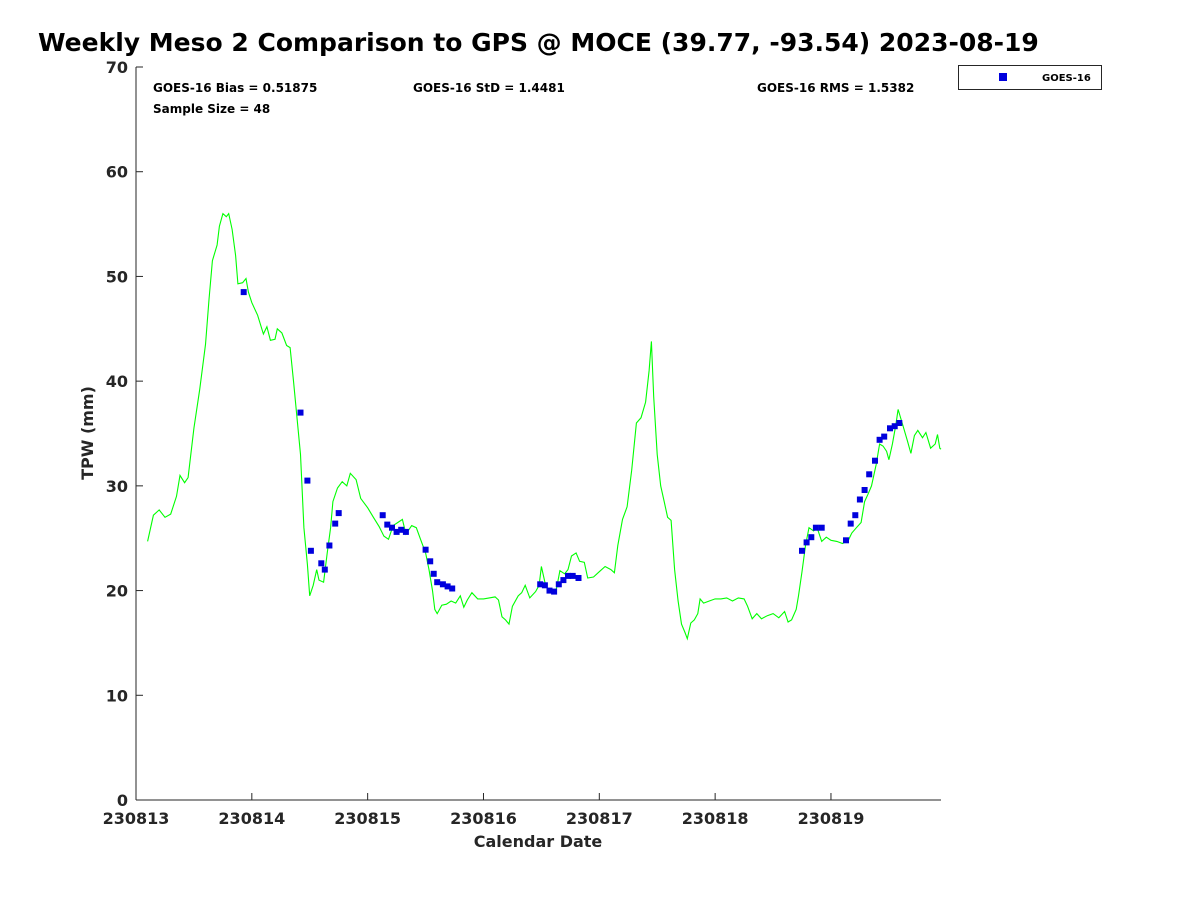  I want to click on legend-box, so click(1030, 77).